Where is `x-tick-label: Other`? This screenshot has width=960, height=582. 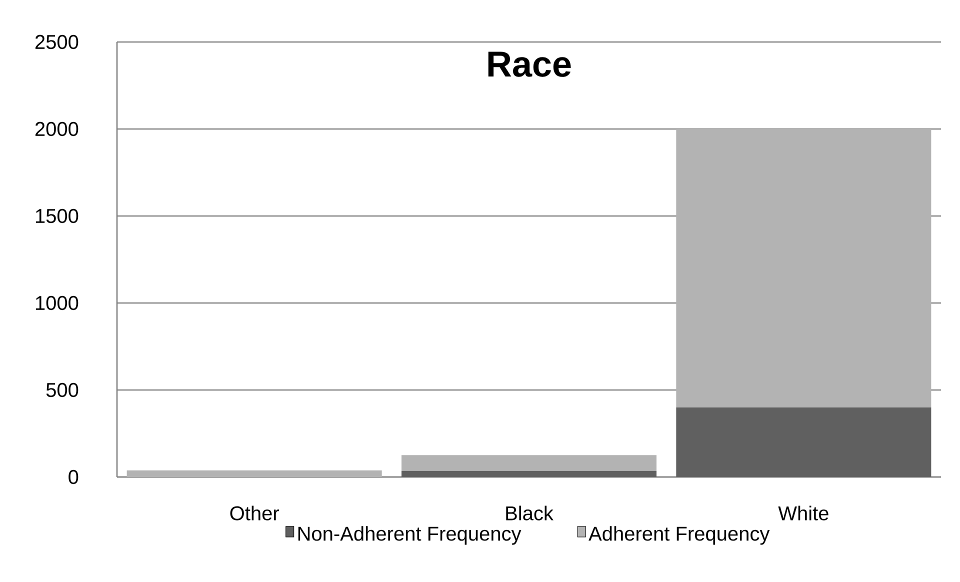 x-tick-label: Other is located at coordinates (254, 513).